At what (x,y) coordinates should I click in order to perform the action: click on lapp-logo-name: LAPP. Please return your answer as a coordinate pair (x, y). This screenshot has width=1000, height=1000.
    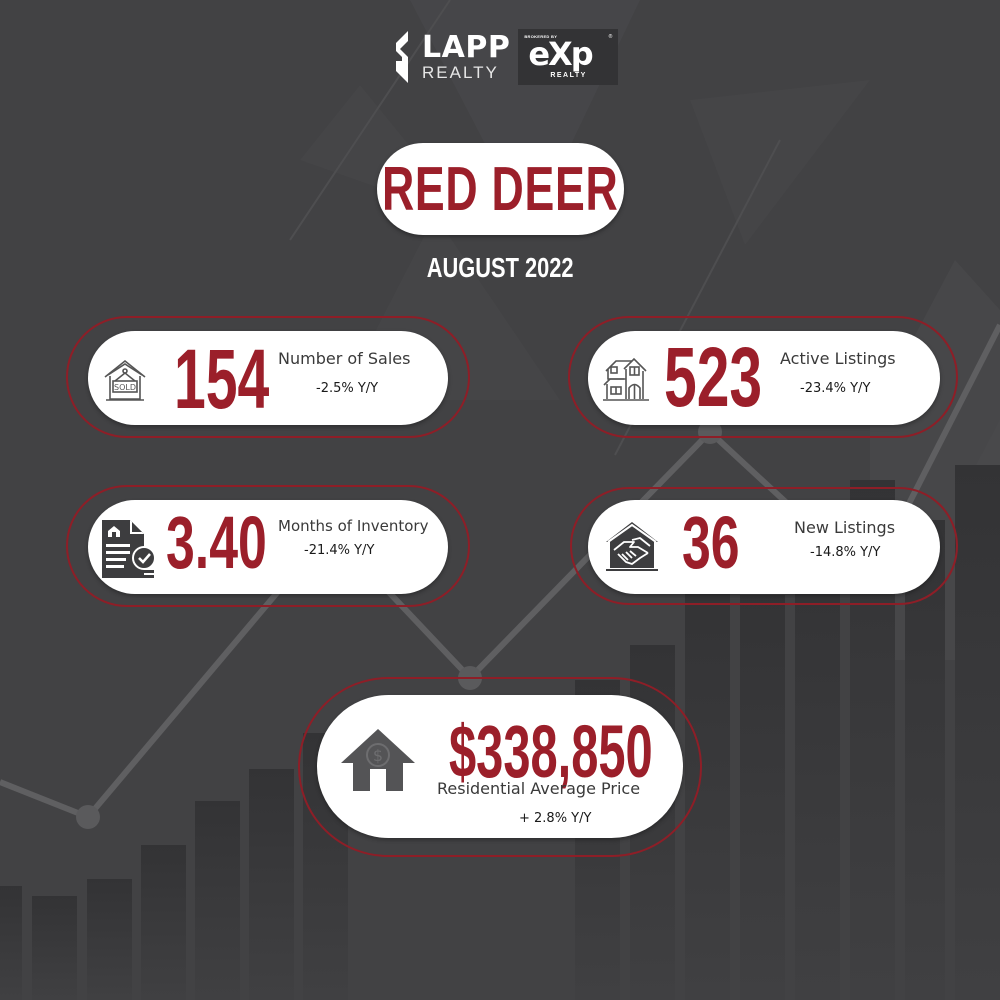
    Looking at the image, I should click on (466, 47).